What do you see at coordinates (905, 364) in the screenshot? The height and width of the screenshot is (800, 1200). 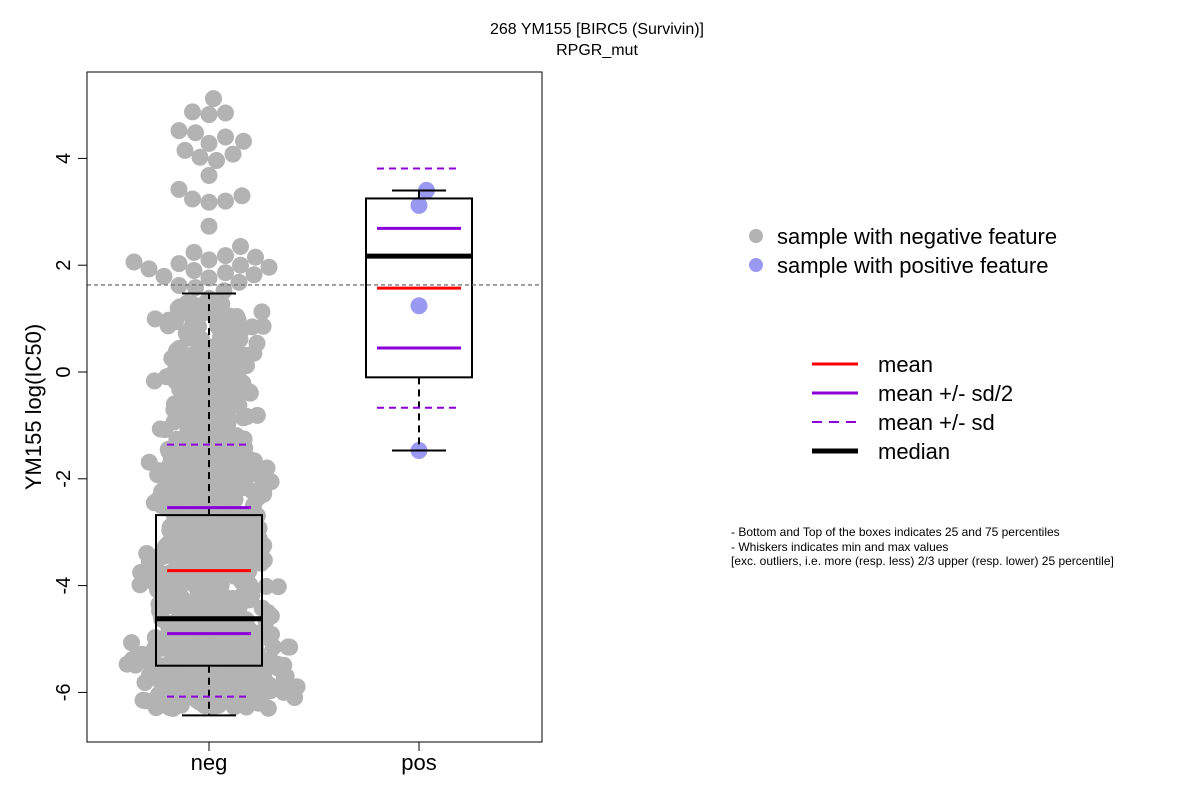 I see `legend-line-label: mean` at bounding box center [905, 364].